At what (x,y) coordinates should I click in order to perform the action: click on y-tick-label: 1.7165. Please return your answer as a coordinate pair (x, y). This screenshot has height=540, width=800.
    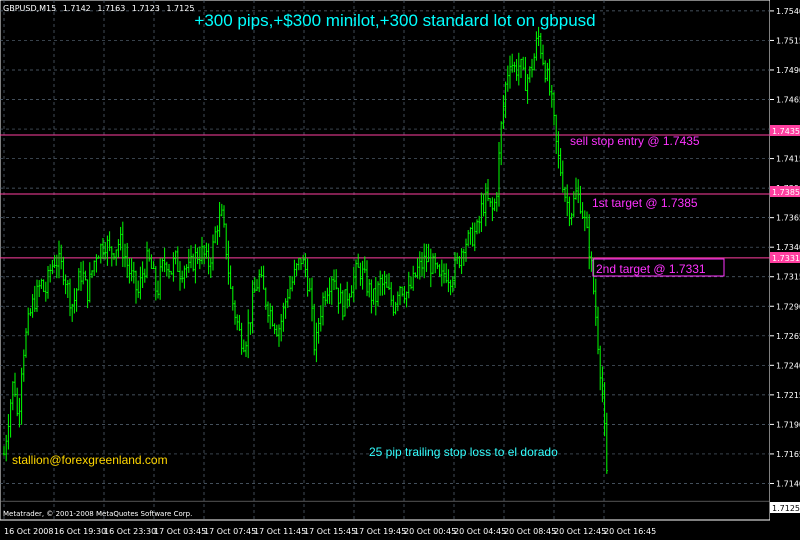
    Looking at the image, I should click on (788, 454).